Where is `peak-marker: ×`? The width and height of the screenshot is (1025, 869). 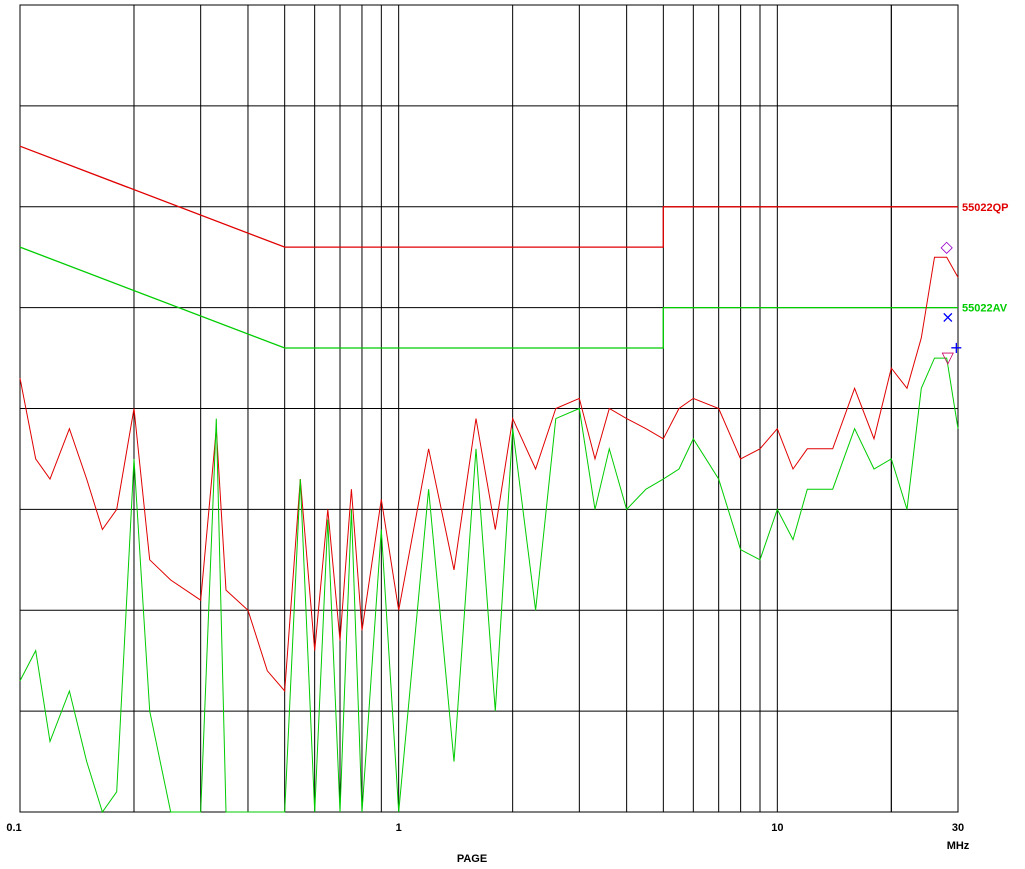
peak-marker: × is located at coordinates (947, 317).